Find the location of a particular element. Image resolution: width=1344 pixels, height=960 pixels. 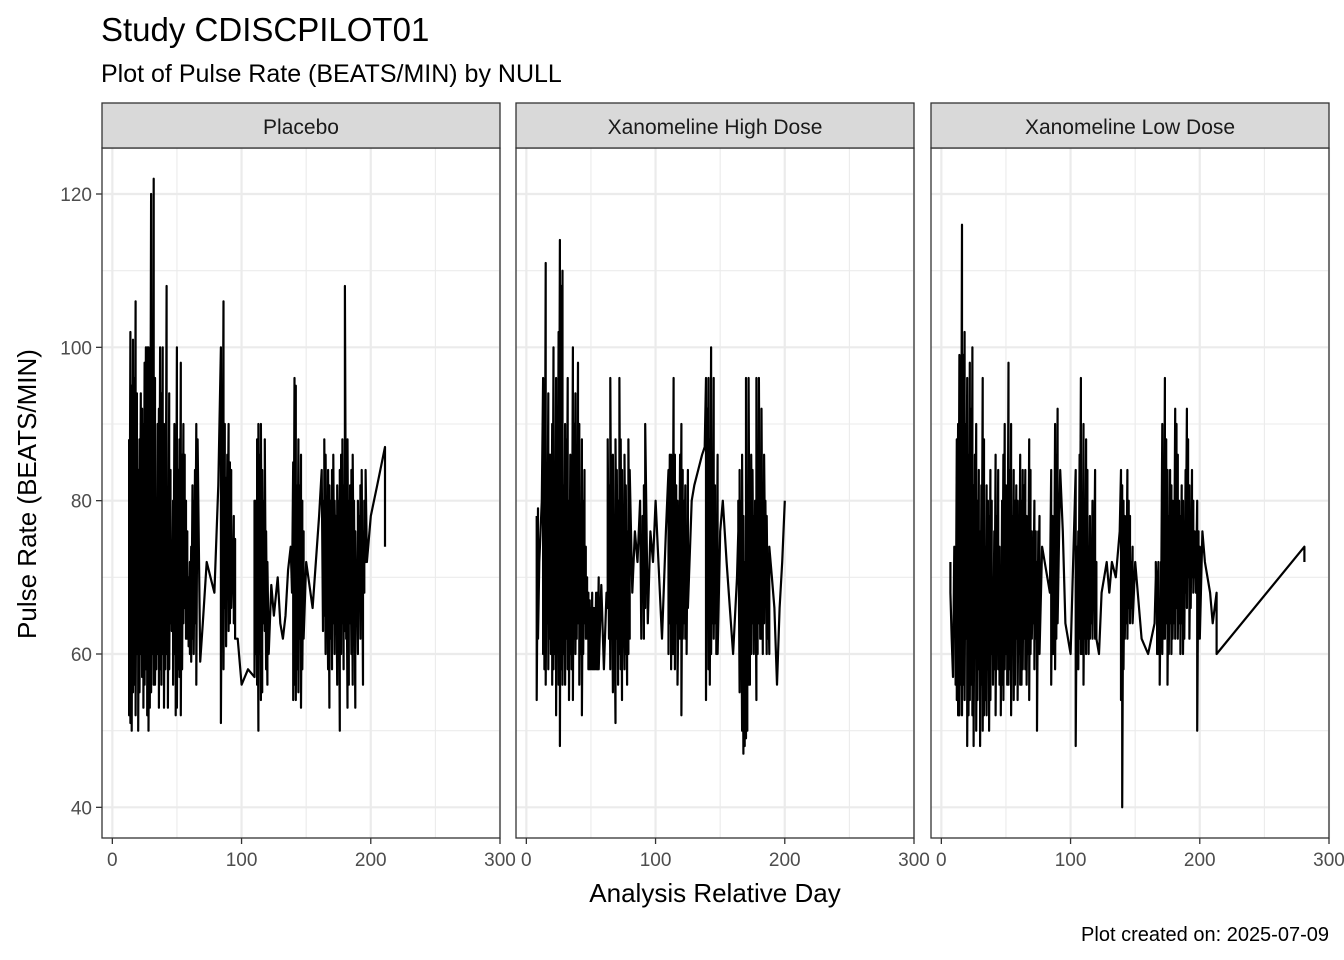

x-axis-title: Analysis Relative Day is located at coordinates (714, 893).